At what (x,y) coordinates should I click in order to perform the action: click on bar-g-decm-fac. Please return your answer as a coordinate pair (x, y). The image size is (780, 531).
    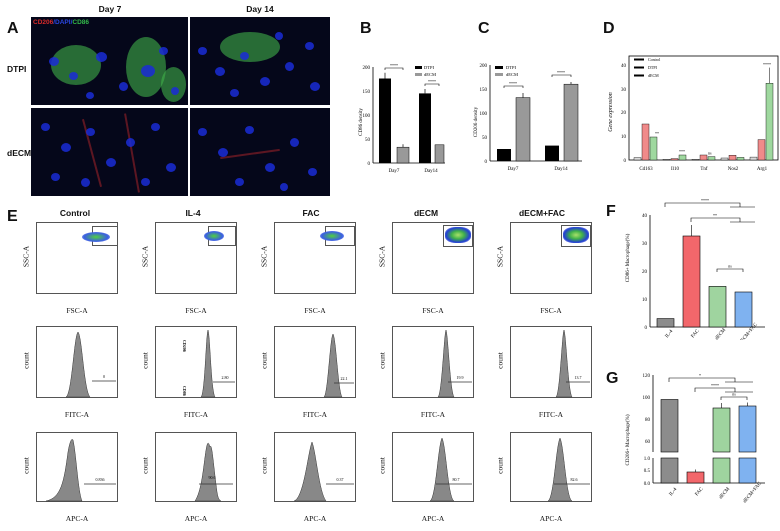
    Looking at the image, I should click on (747, 429).